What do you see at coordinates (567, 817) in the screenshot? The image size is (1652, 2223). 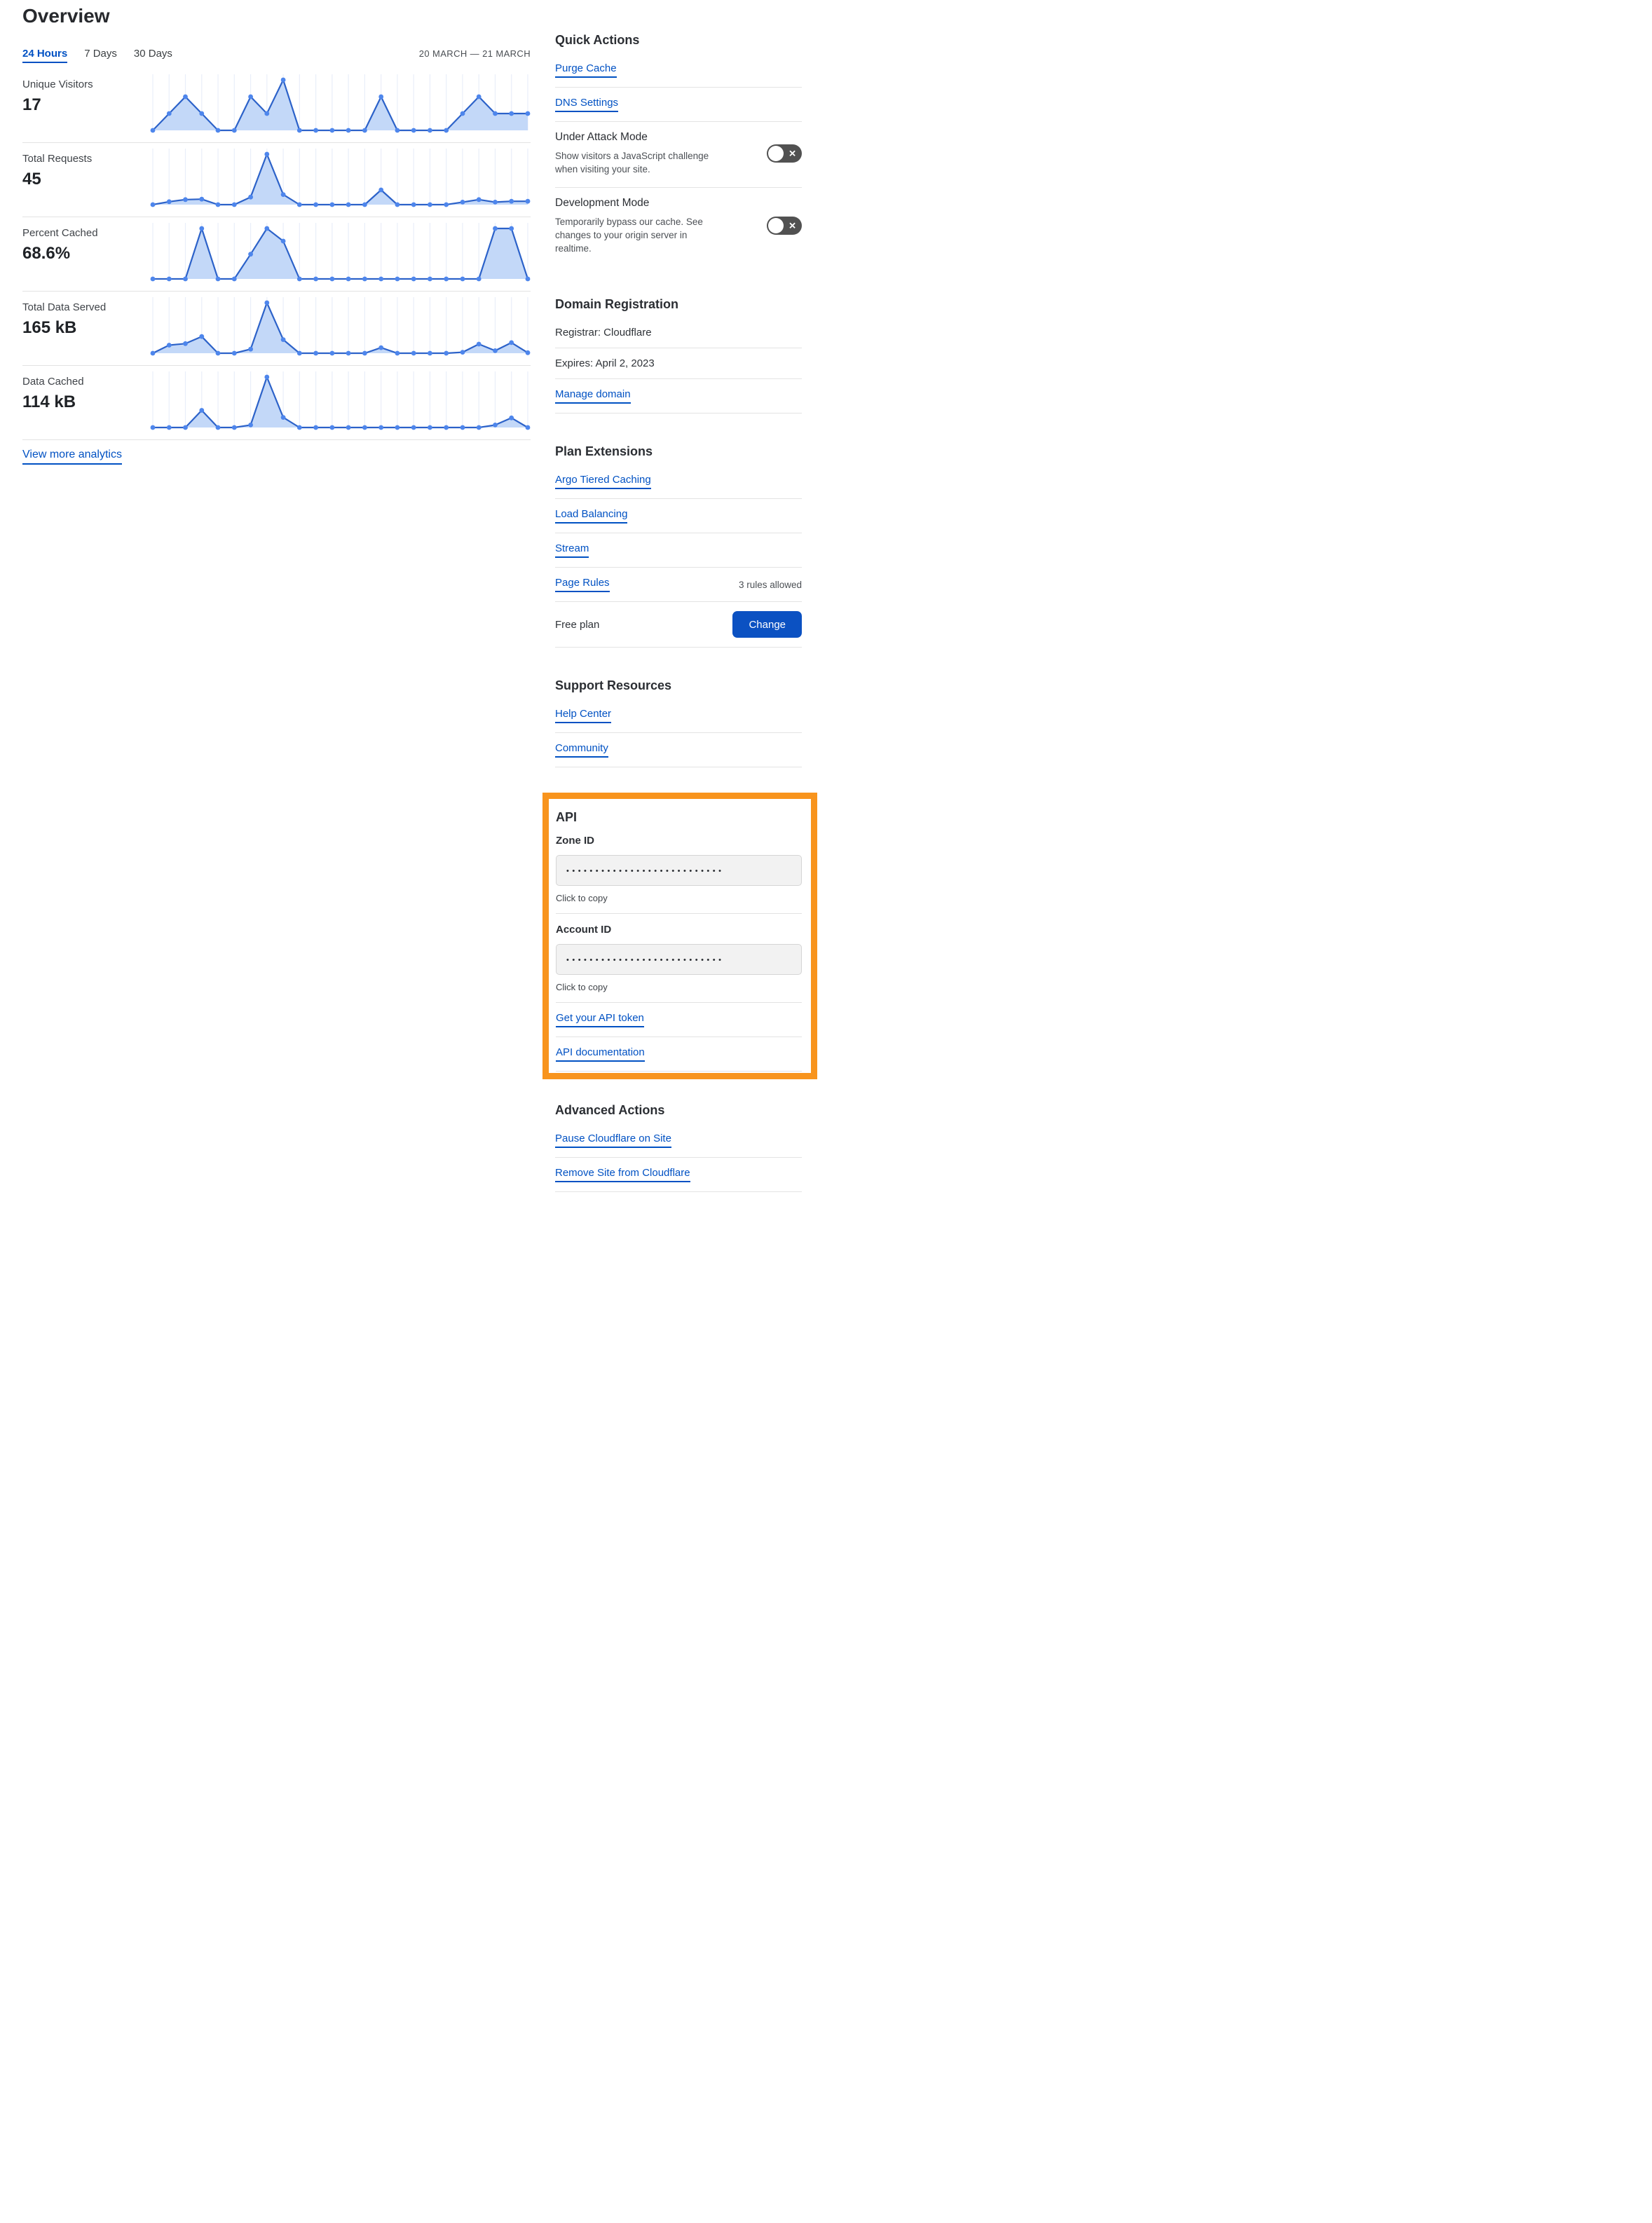 I see `api-heading: API` at bounding box center [567, 817].